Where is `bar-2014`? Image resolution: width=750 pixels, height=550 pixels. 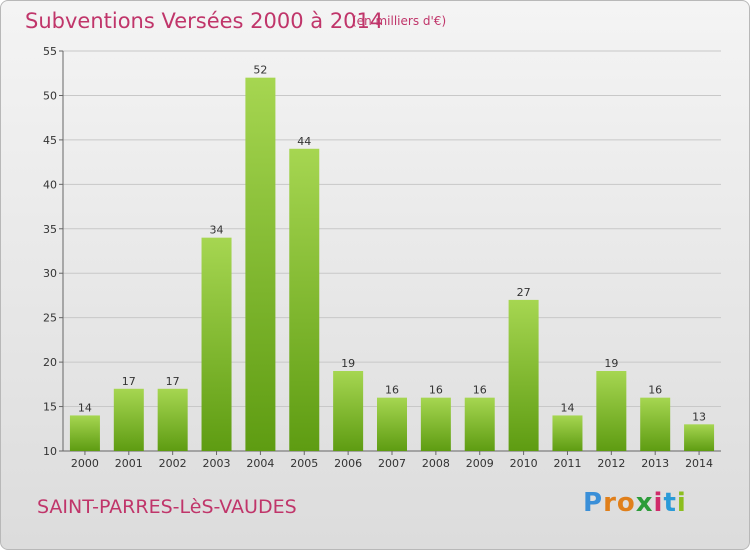
bar-2014 is located at coordinates (699, 437).